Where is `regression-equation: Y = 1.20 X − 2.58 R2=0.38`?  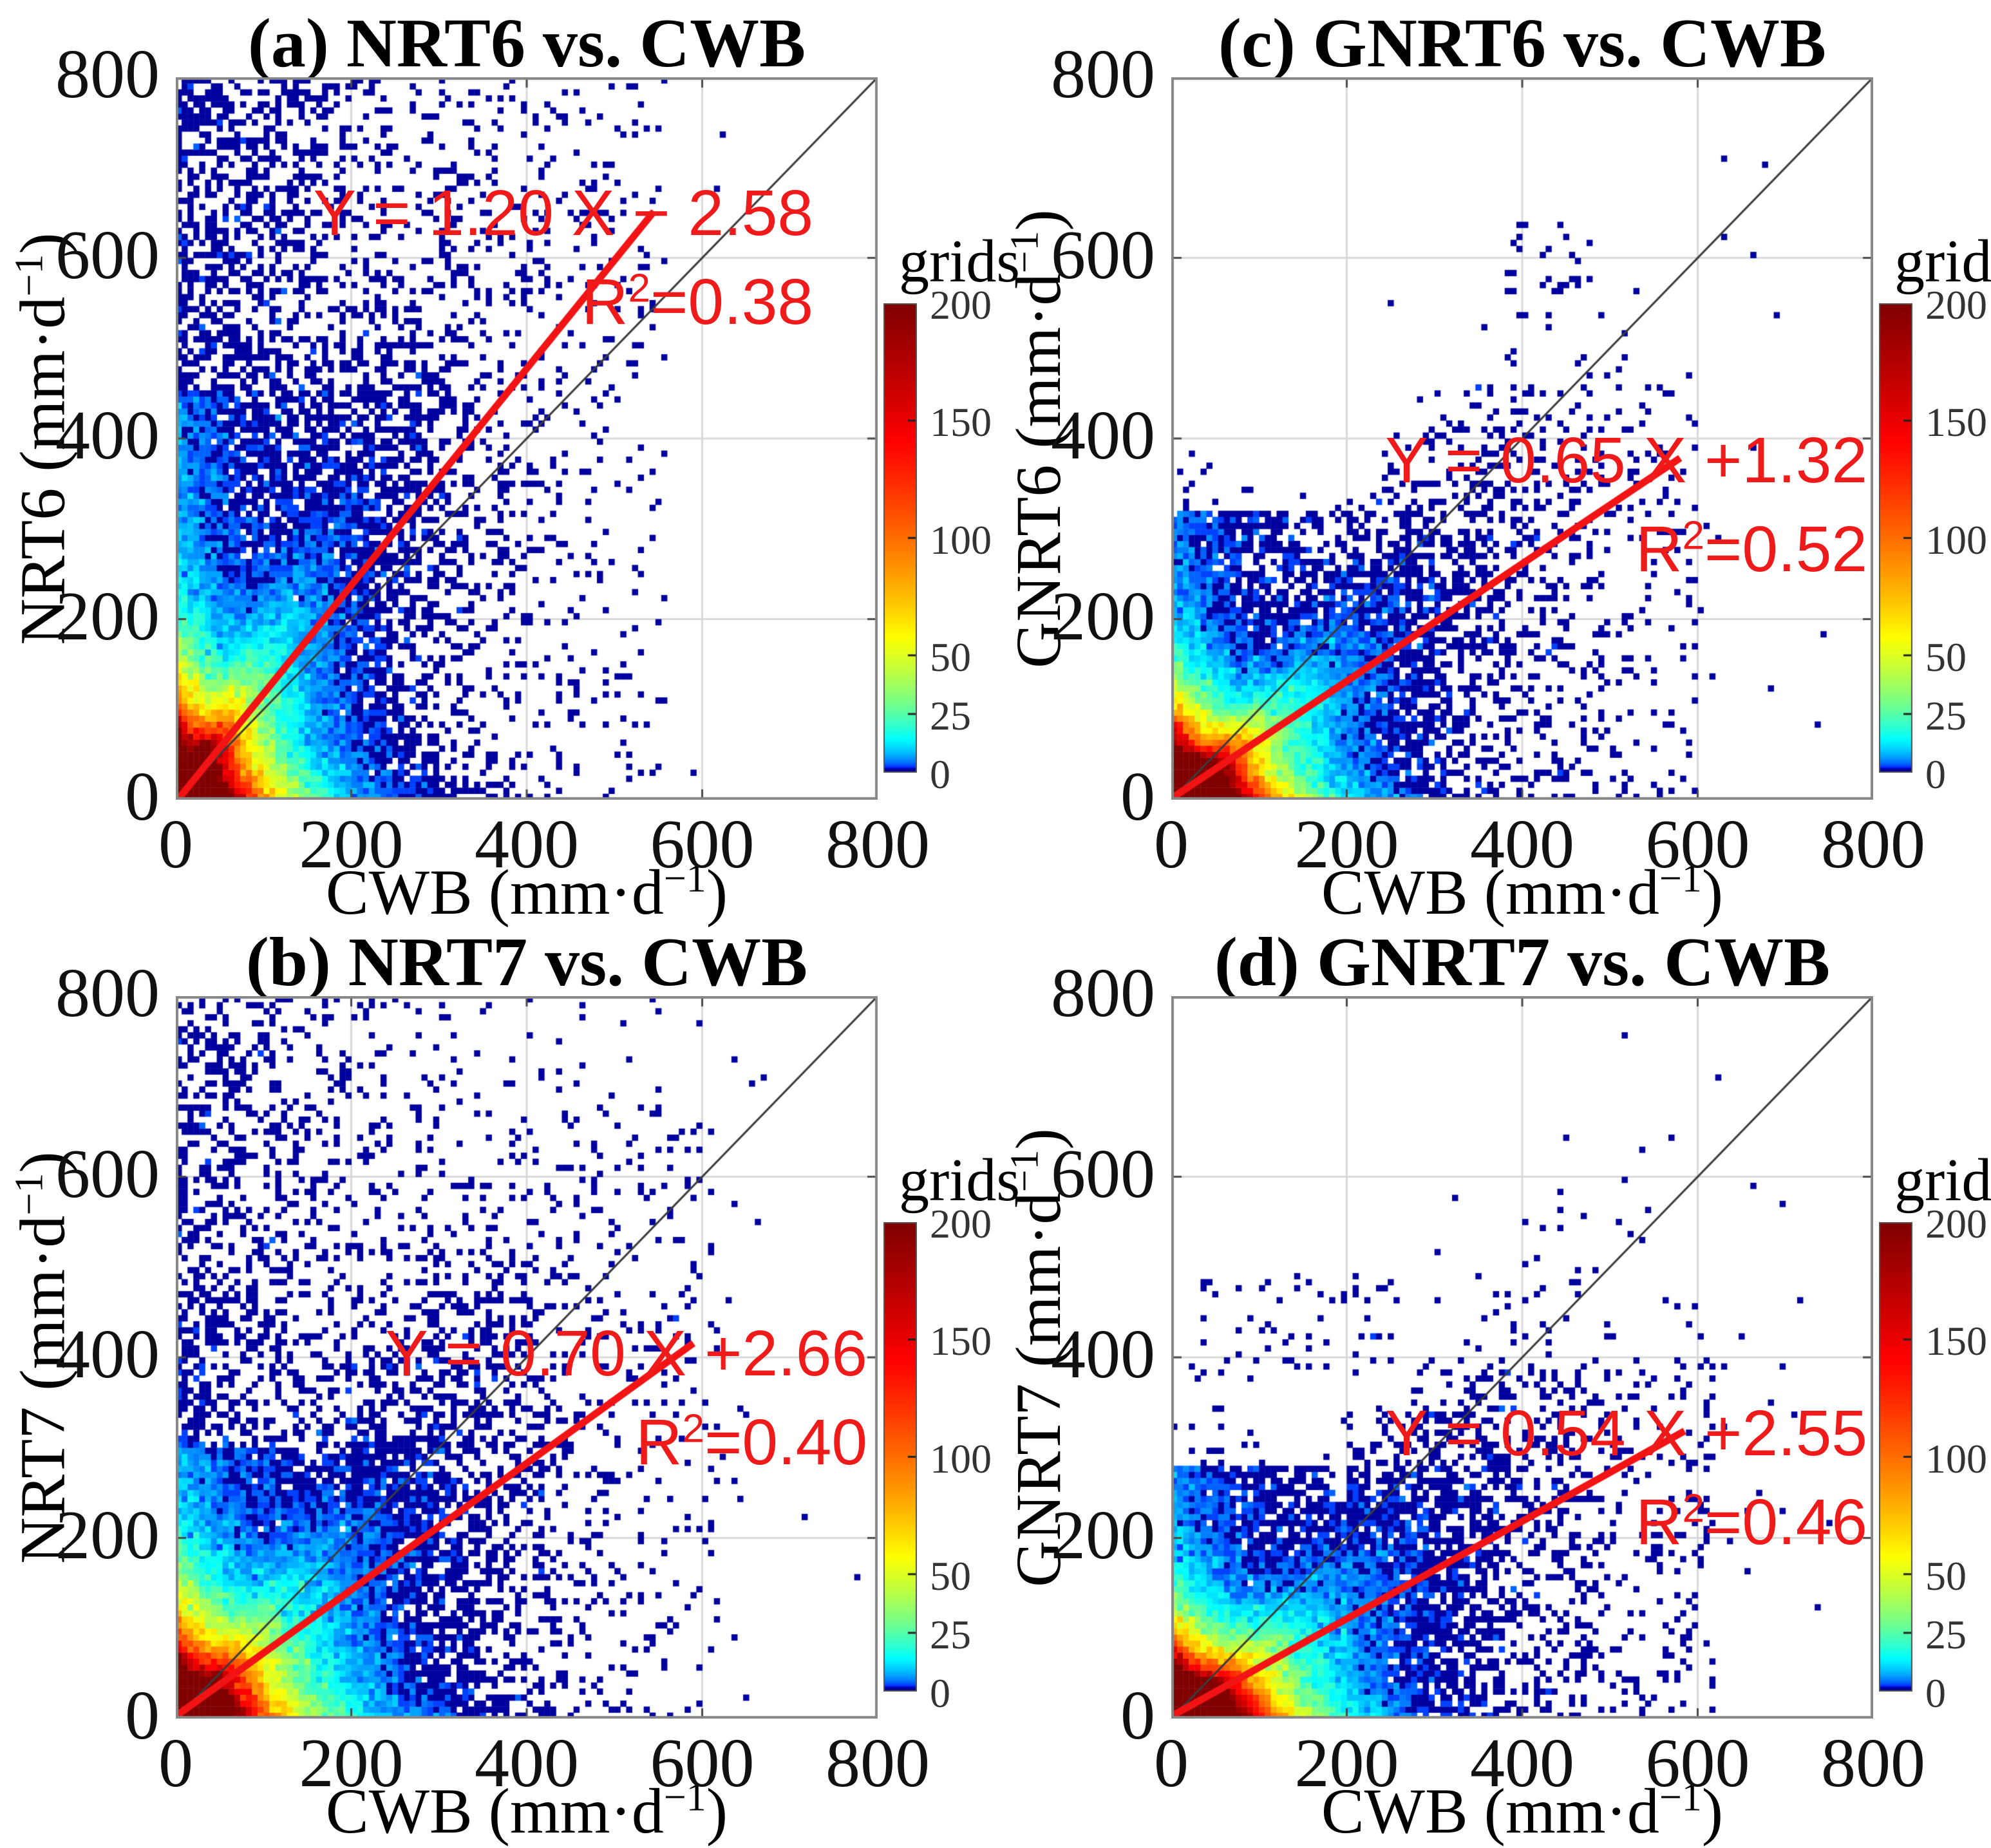
regression-equation: Y = 1.20 X − 2.58 R2=0.38 is located at coordinates (563, 257).